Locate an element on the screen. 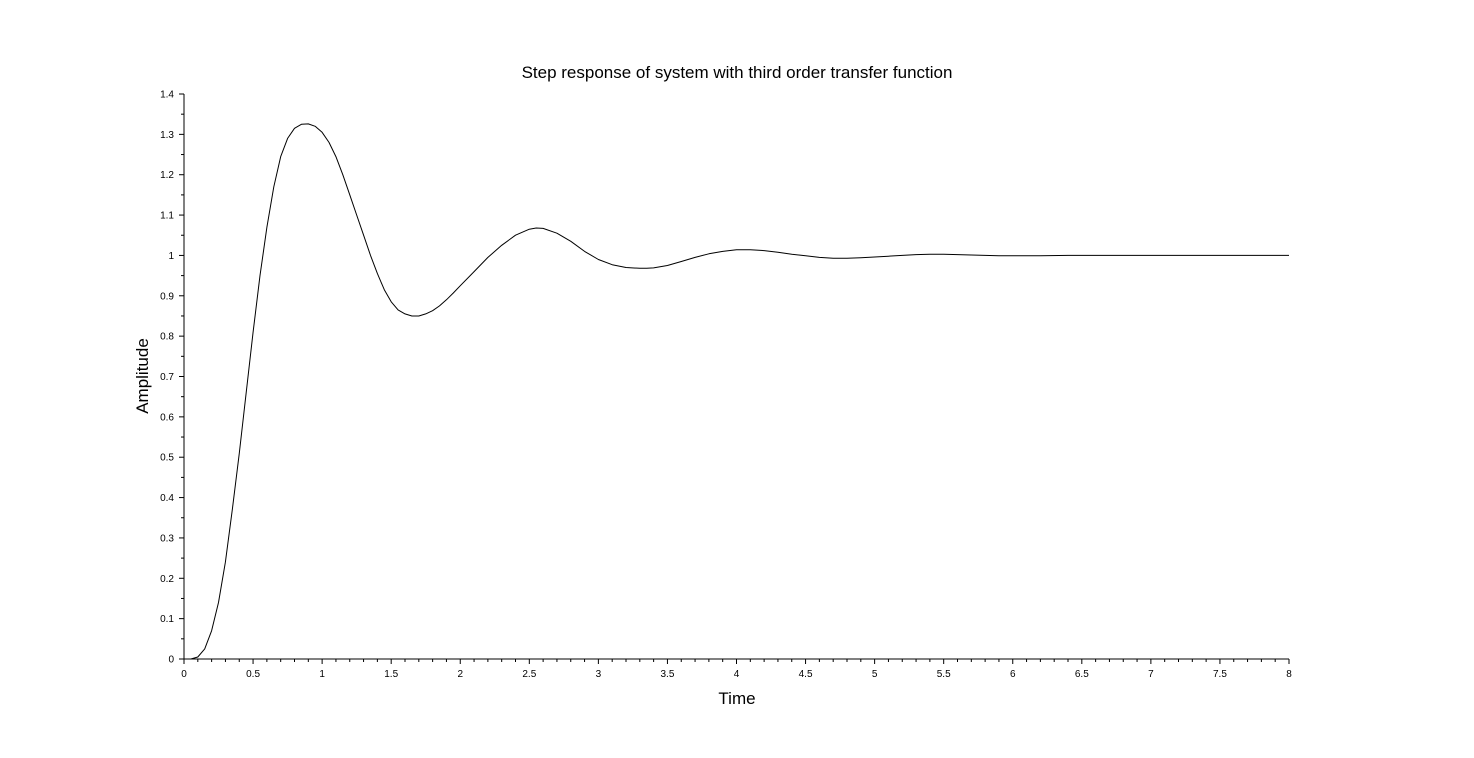 The image size is (1474, 758). x-tick-label: 0.5 is located at coordinates (253, 674).